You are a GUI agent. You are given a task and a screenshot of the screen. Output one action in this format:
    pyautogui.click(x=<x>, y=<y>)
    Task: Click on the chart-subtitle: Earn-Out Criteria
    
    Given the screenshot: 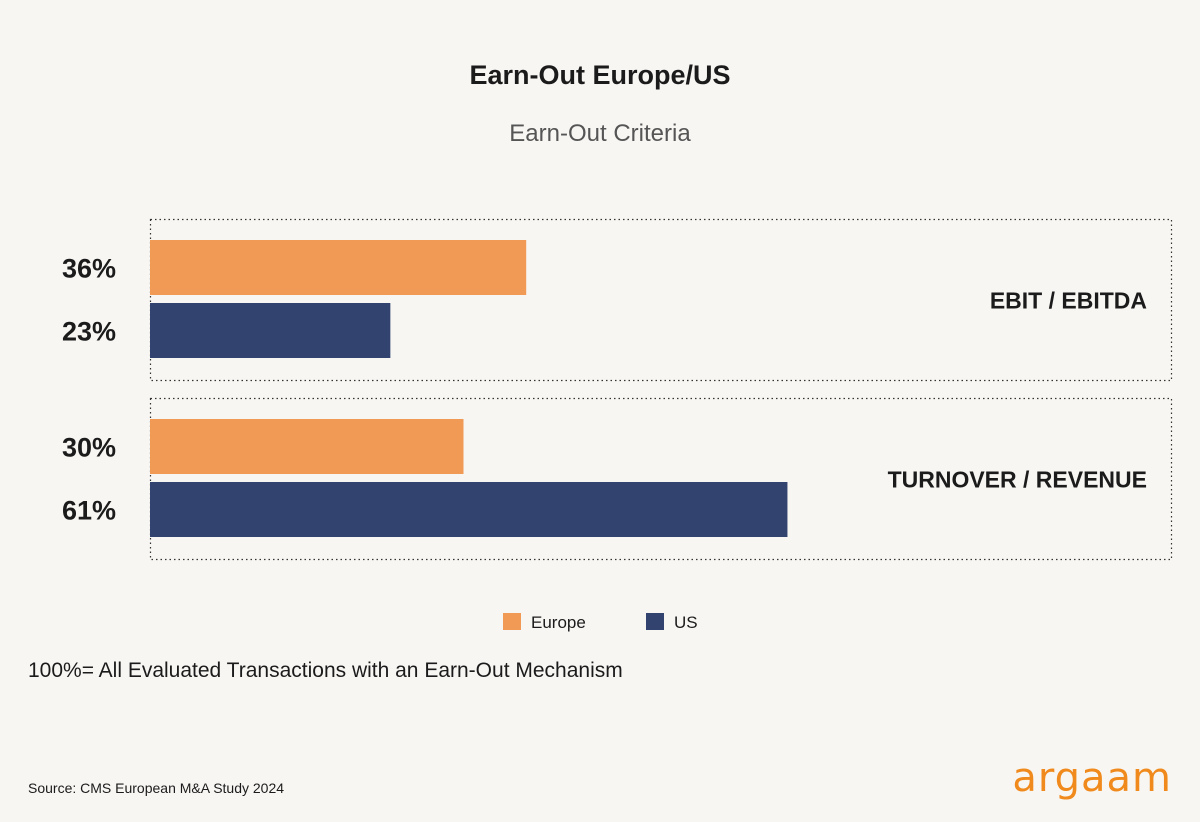 What is the action you would take?
    pyautogui.click(x=600, y=133)
    